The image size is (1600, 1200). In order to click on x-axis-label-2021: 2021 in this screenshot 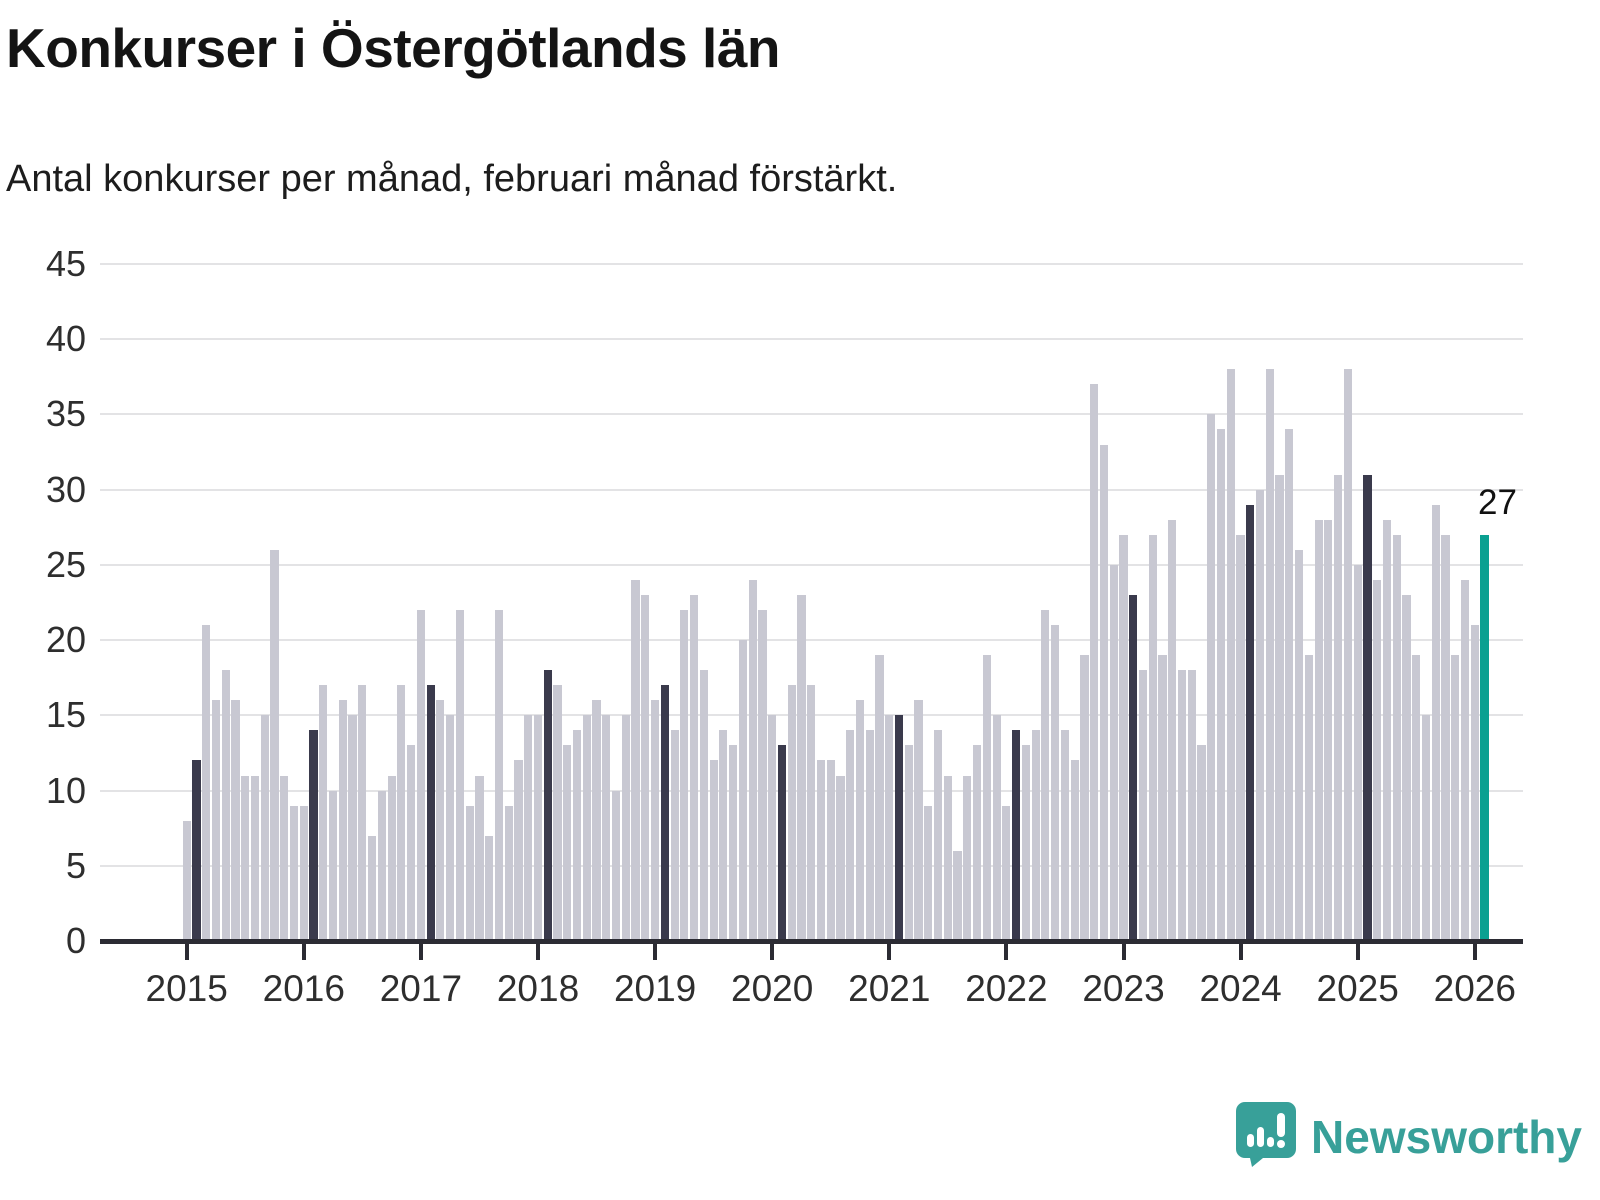, I will do `click(889, 988)`.